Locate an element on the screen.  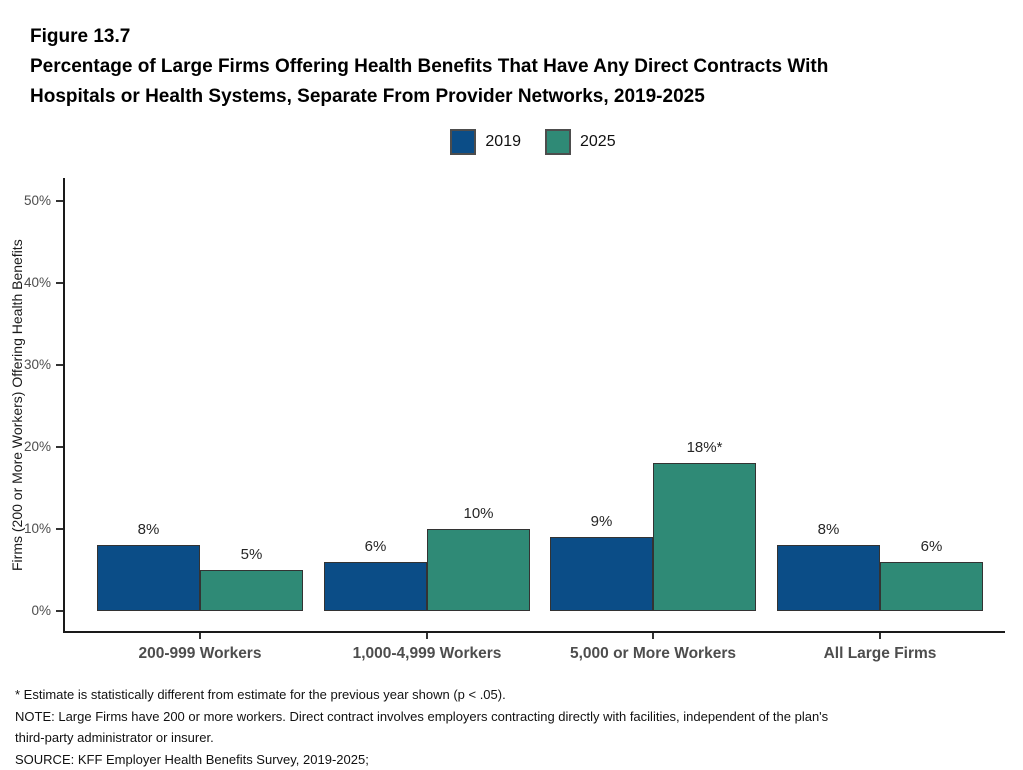
y-tick-label: 40% is located at coordinates (37, 282).